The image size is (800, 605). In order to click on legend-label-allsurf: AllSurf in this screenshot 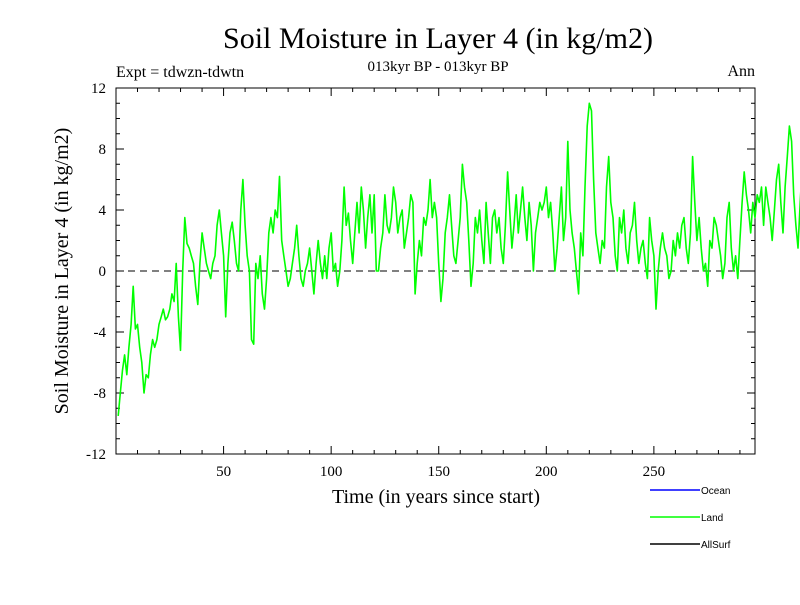, I will do `click(716, 545)`.